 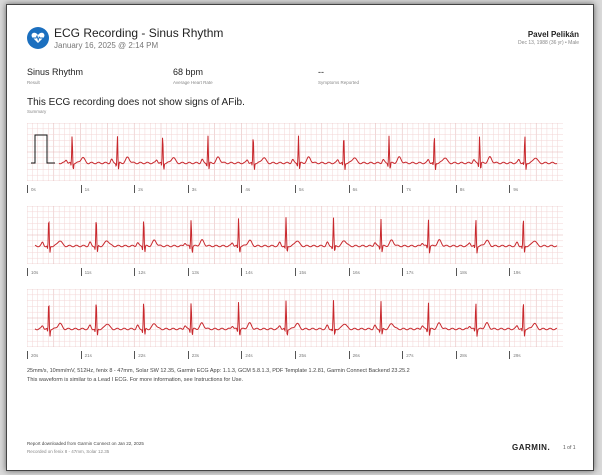 I want to click on second-marker: 17s, so click(x=407, y=272).